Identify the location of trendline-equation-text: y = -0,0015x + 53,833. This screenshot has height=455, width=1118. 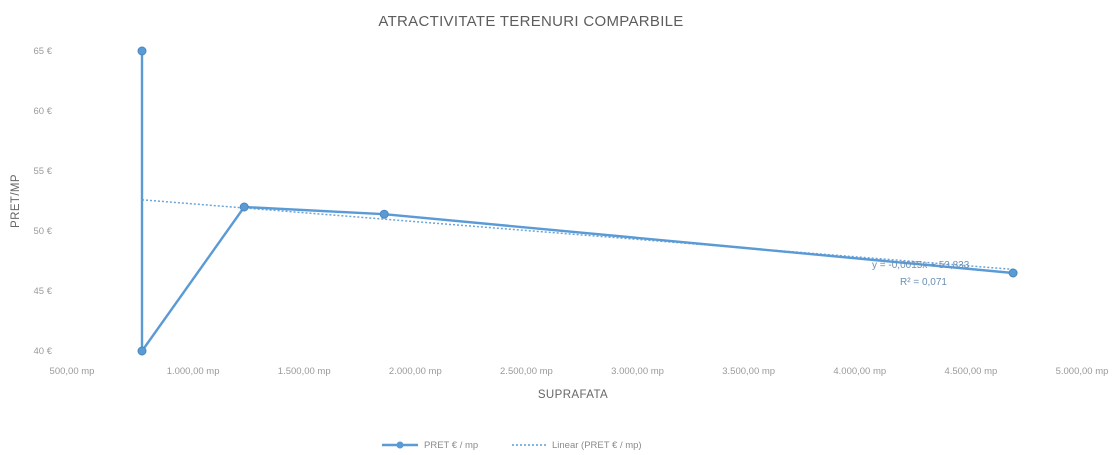
(921, 265).